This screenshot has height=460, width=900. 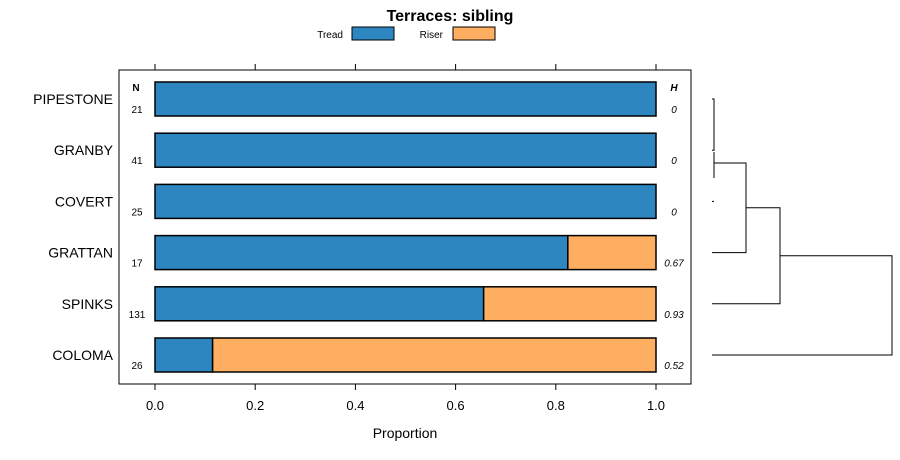 I want to click on chart-title: Terraces: sibling, so click(x=450, y=16).